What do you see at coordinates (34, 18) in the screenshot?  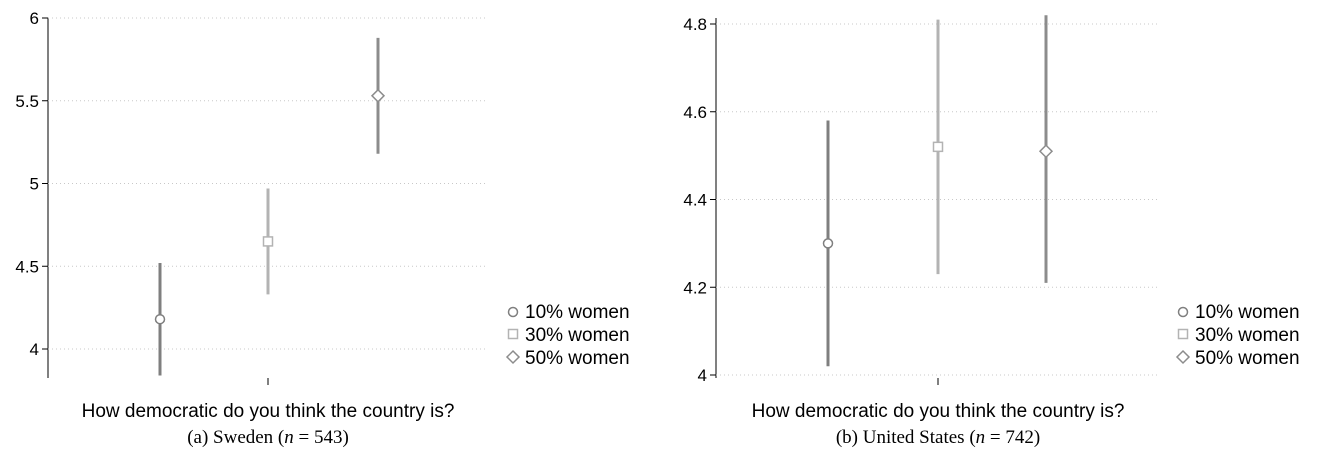 I see `y-tick-label: 6` at bounding box center [34, 18].